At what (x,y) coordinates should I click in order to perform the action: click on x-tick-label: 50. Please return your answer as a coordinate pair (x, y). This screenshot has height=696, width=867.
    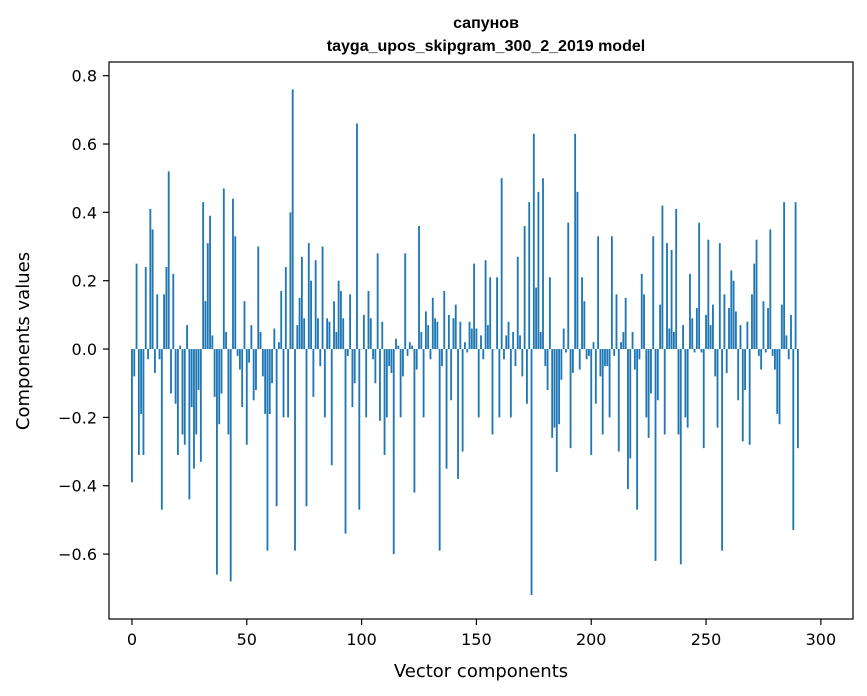
    Looking at the image, I should click on (247, 639).